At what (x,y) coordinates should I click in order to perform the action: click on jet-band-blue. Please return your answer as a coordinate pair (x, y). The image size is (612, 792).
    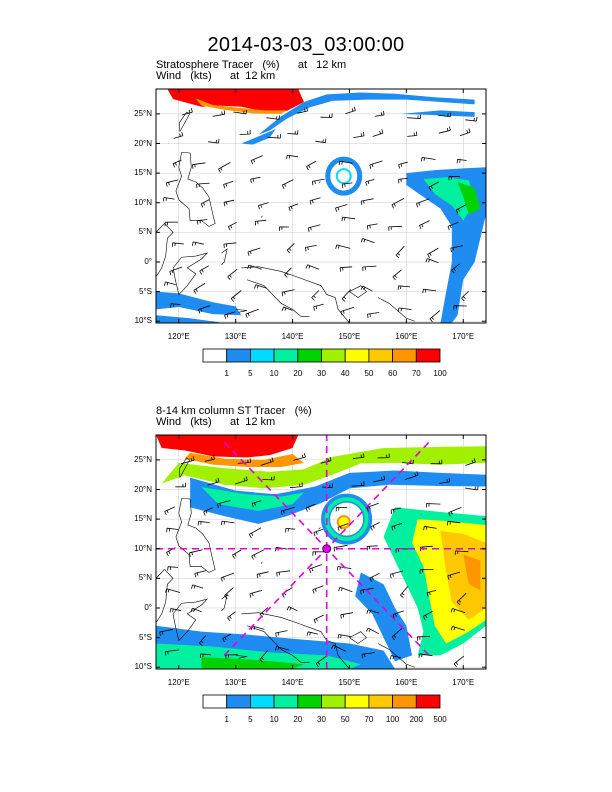
    Looking at the image, I should click on (338, 497).